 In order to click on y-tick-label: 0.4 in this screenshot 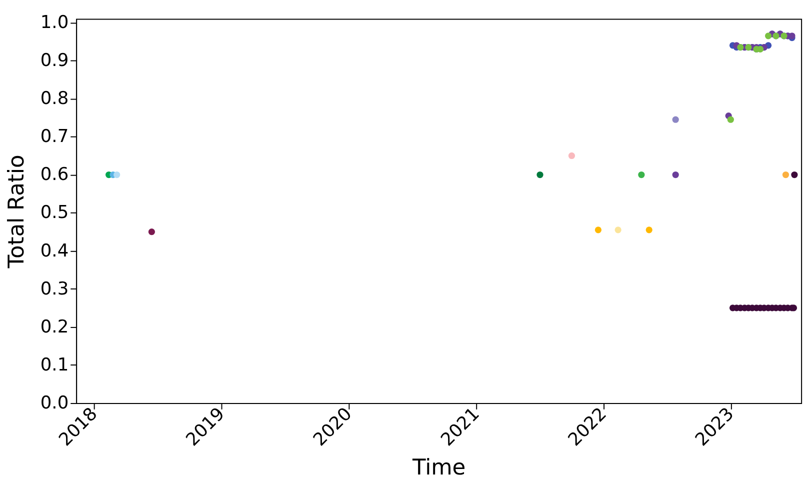, I will do `click(54, 251)`.